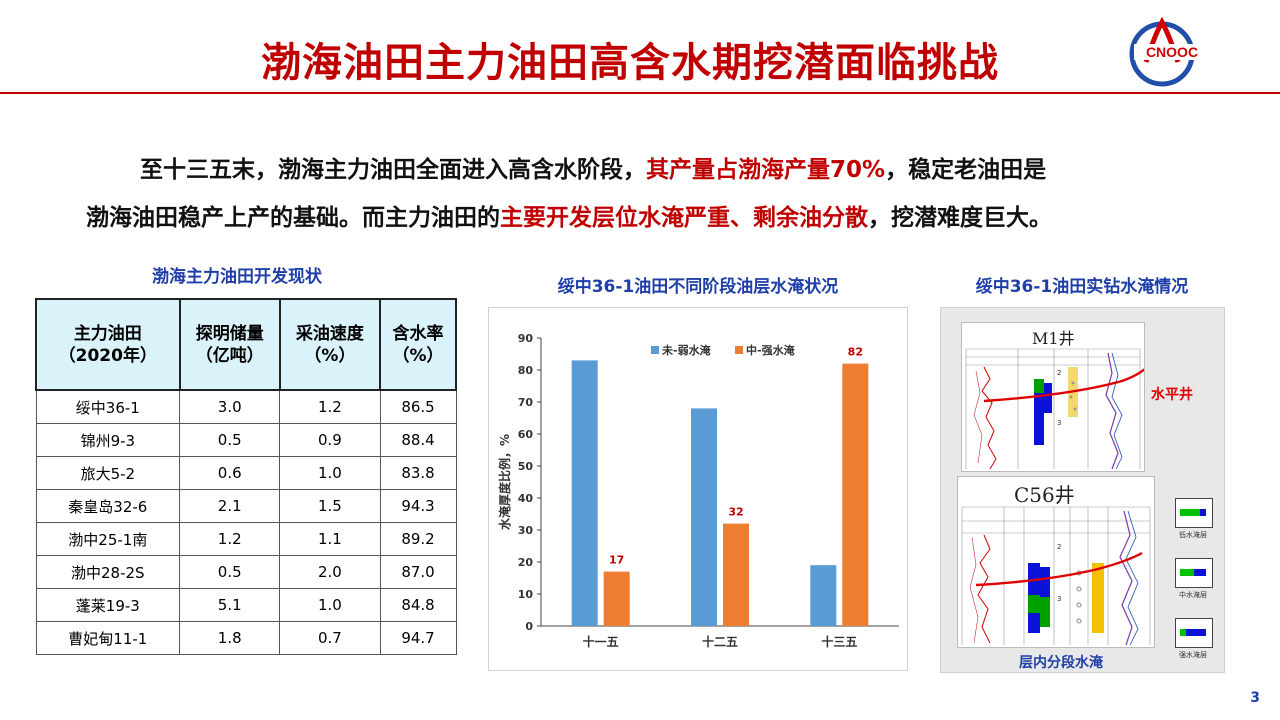 Image resolution: width=1280 pixels, height=720 pixels. What do you see at coordinates (526, 530) in the screenshot?
I see `y-tick-label: 30` at bounding box center [526, 530].